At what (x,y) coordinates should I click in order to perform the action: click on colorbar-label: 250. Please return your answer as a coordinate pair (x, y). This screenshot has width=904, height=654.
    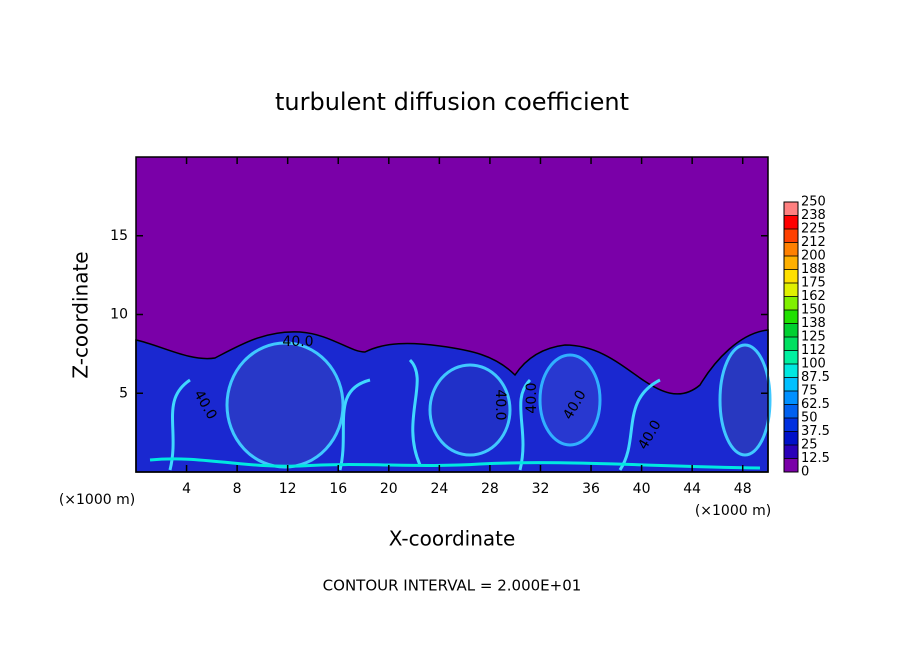
    Looking at the image, I should click on (813, 202).